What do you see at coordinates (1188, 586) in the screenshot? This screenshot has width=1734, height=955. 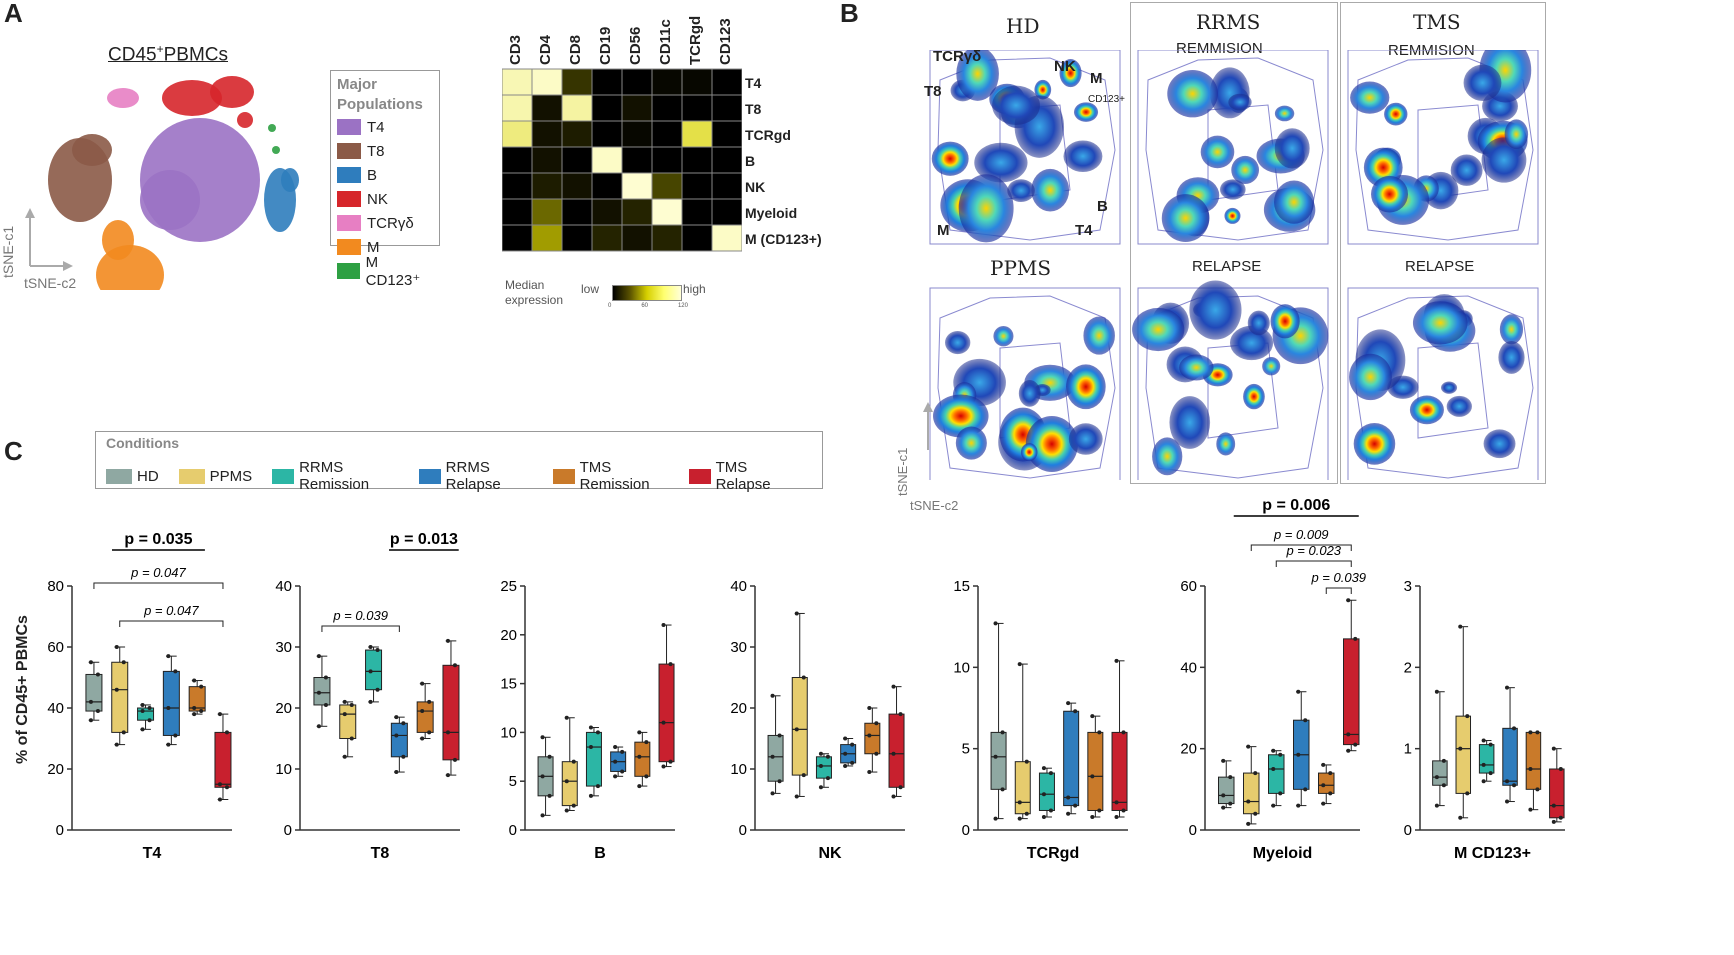 I see `y-tick-label: 60` at bounding box center [1188, 586].